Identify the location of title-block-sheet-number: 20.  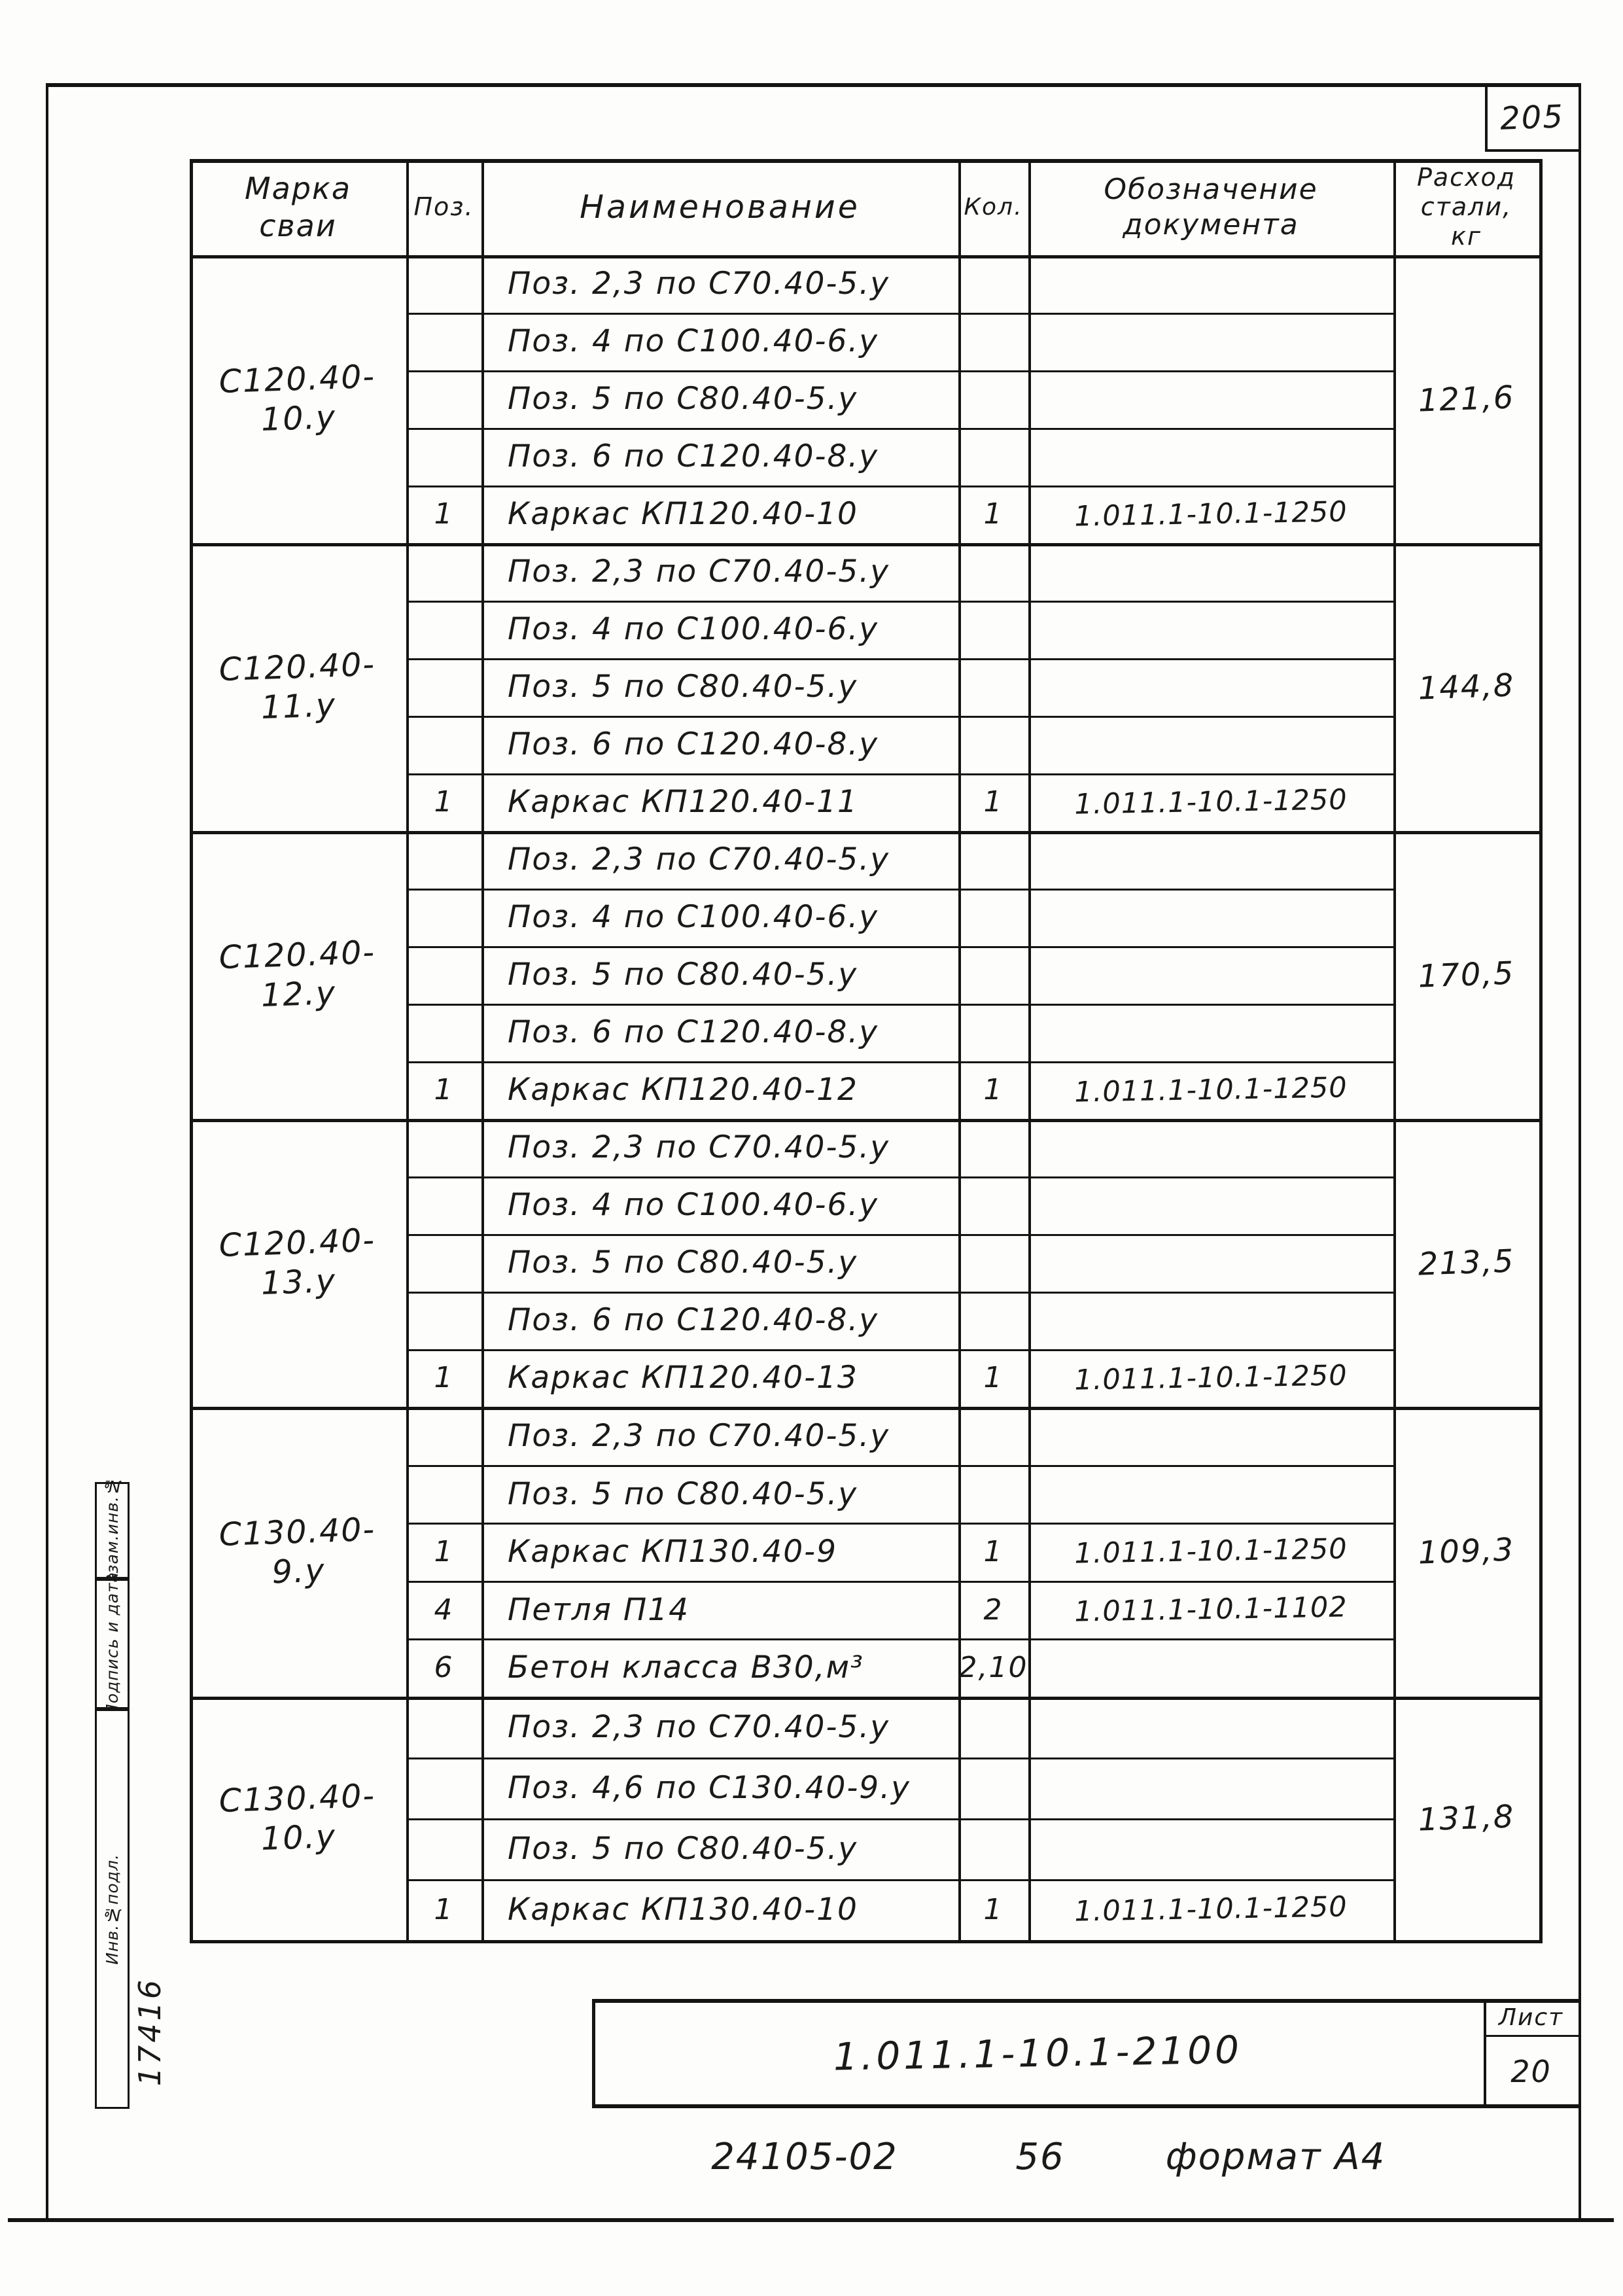
(1531, 2071).